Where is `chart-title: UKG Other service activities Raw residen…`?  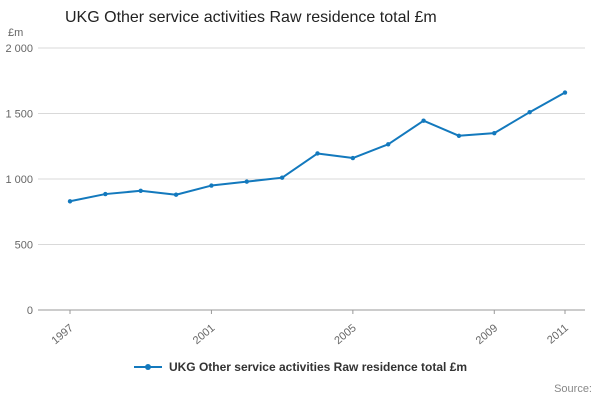 chart-title: UKG Other service activities Raw residen… is located at coordinates (251, 17).